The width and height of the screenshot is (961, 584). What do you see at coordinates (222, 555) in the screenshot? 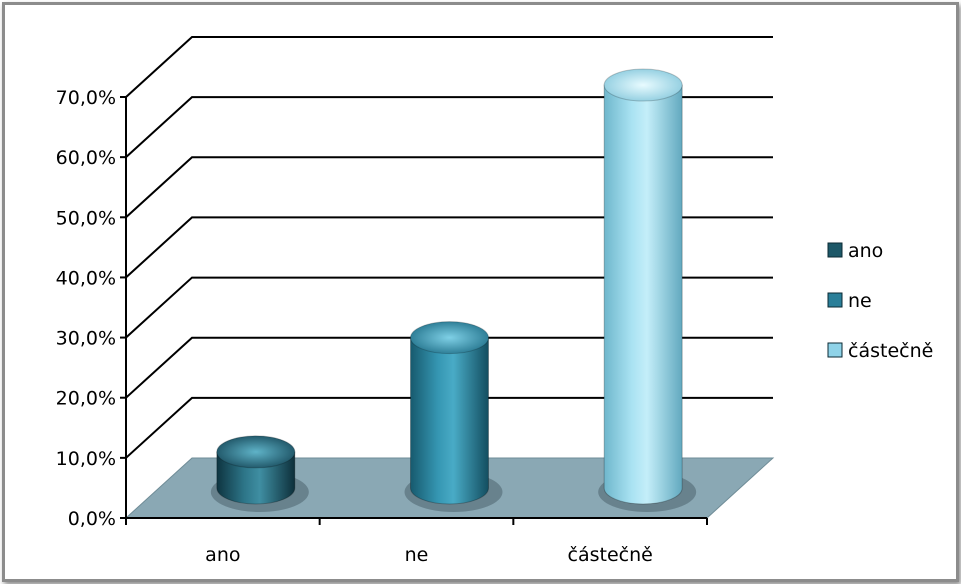
I see `x-category-label: ano` at bounding box center [222, 555].